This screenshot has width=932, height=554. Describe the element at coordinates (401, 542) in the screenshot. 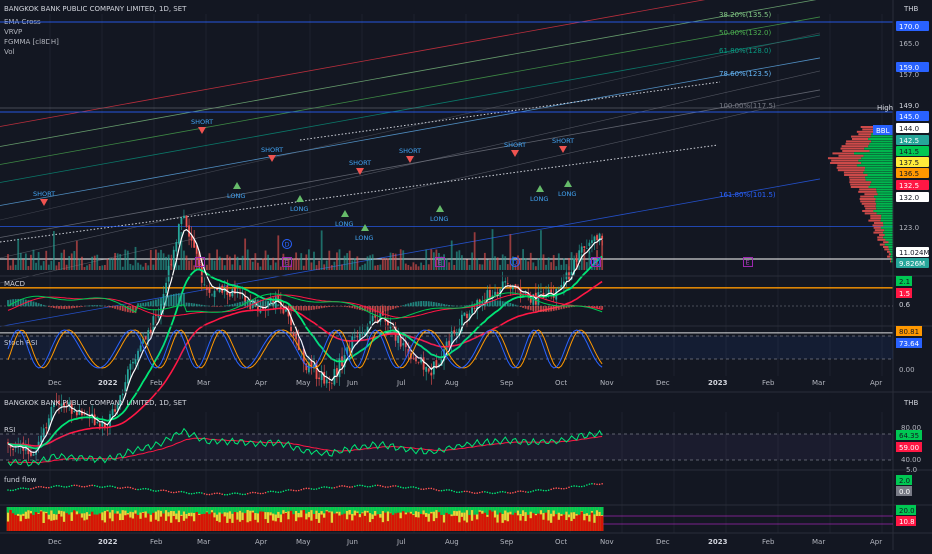

I see `time-axis-label: Jul` at that location.